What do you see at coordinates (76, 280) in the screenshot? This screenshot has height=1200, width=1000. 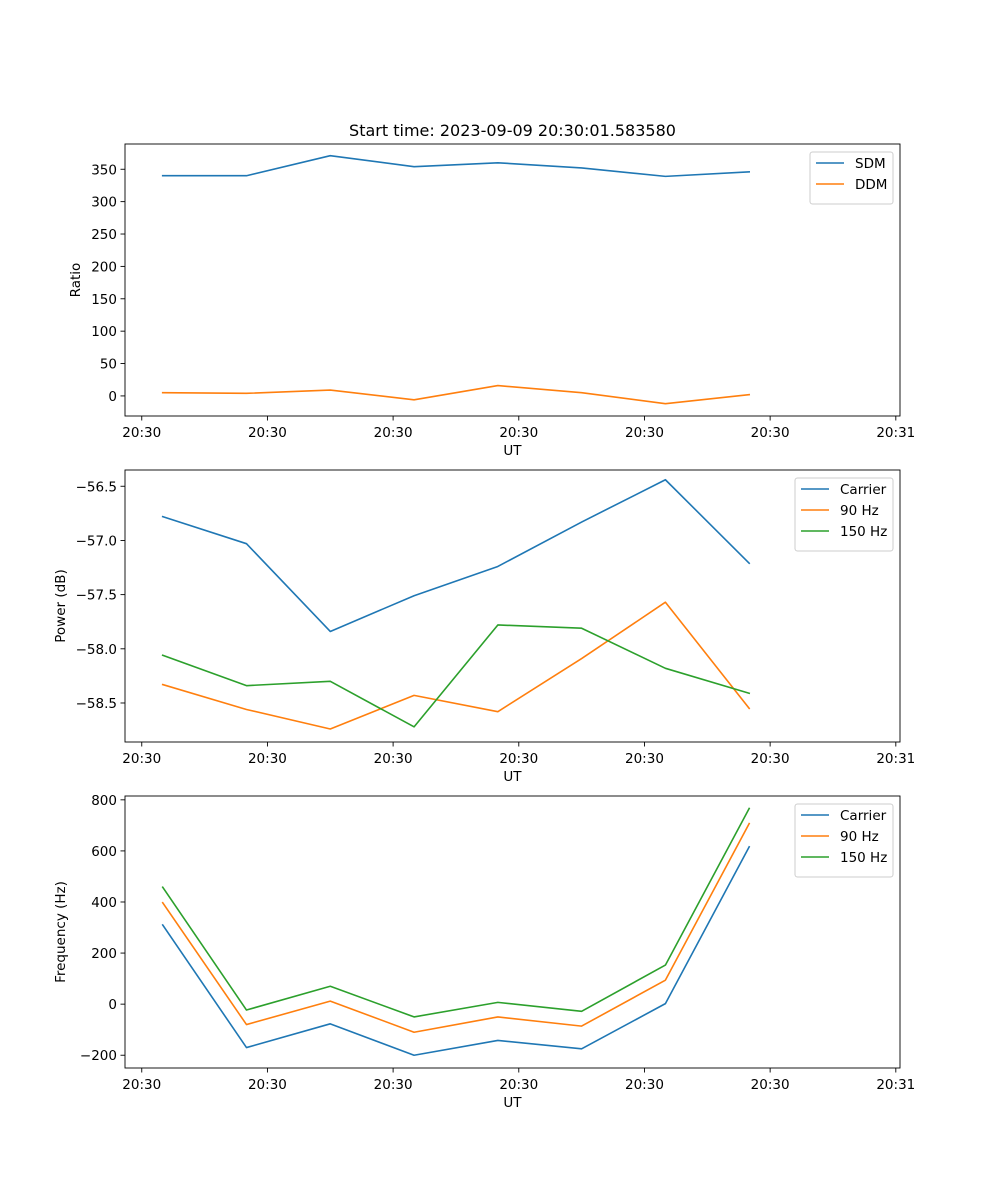 I see `y-axis-label: Ratio` at bounding box center [76, 280].